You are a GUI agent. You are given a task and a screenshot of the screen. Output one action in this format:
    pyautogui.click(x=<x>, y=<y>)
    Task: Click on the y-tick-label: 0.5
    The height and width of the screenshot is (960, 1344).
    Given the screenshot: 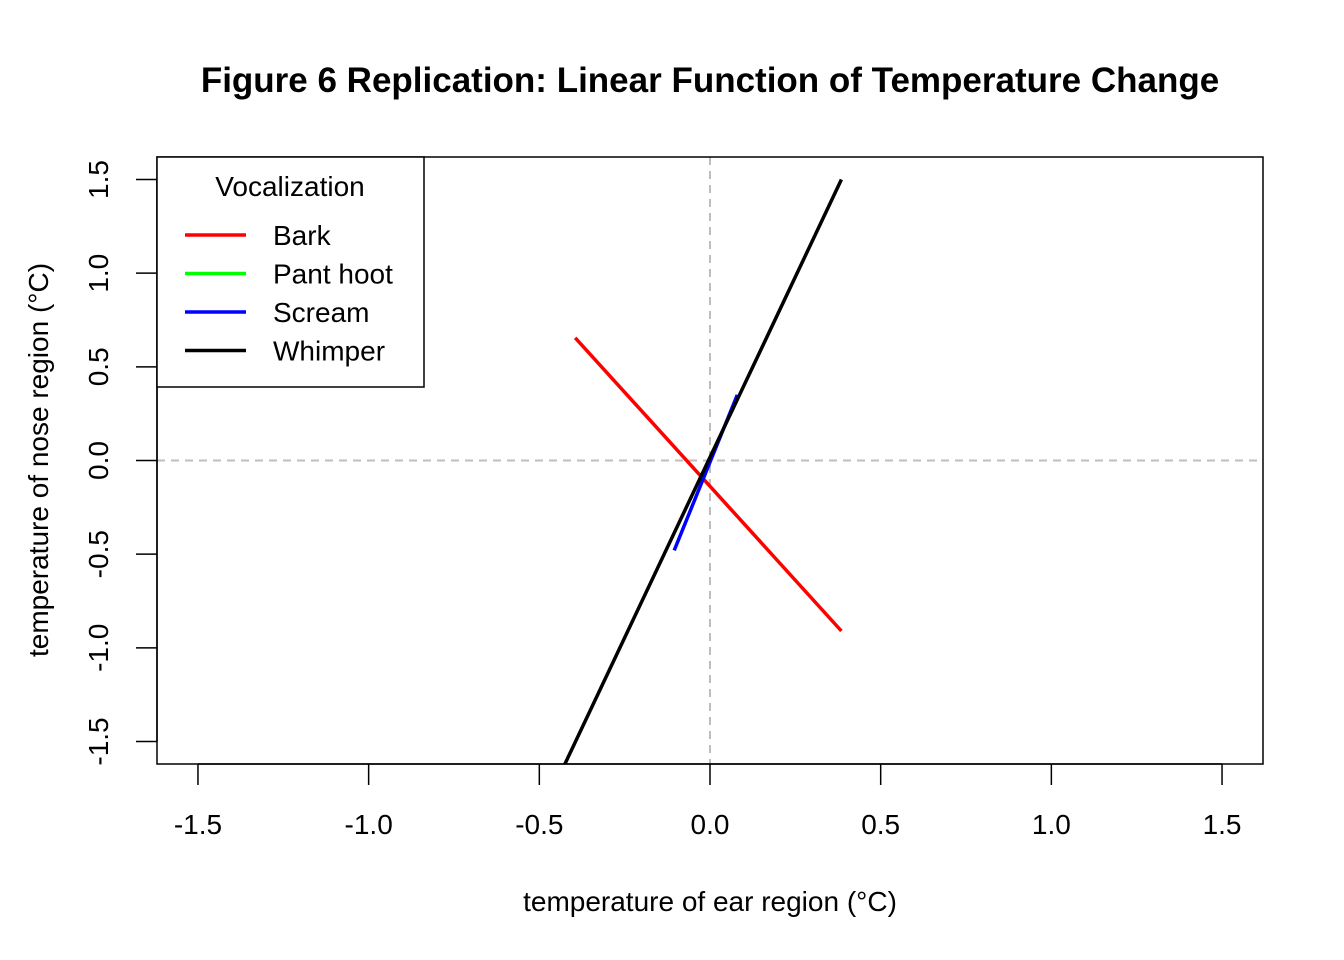 What is the action you would take?
    pyautogui.click(x=98, y=366)
    